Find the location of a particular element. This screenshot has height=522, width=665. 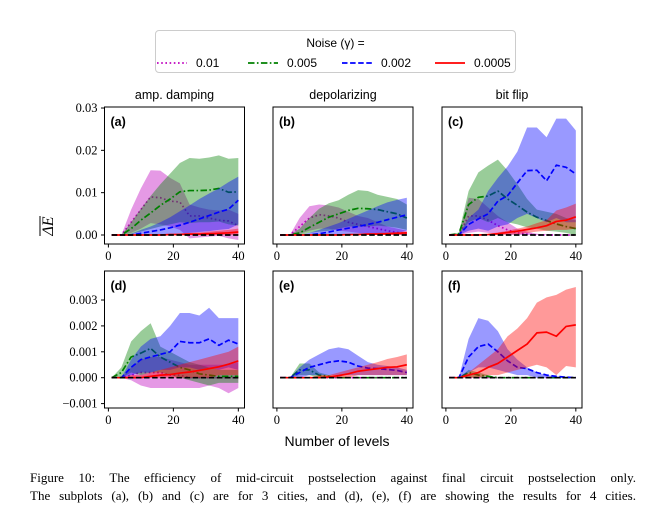

y-tick-label: 0.003 is located at coordinates (83, 300).